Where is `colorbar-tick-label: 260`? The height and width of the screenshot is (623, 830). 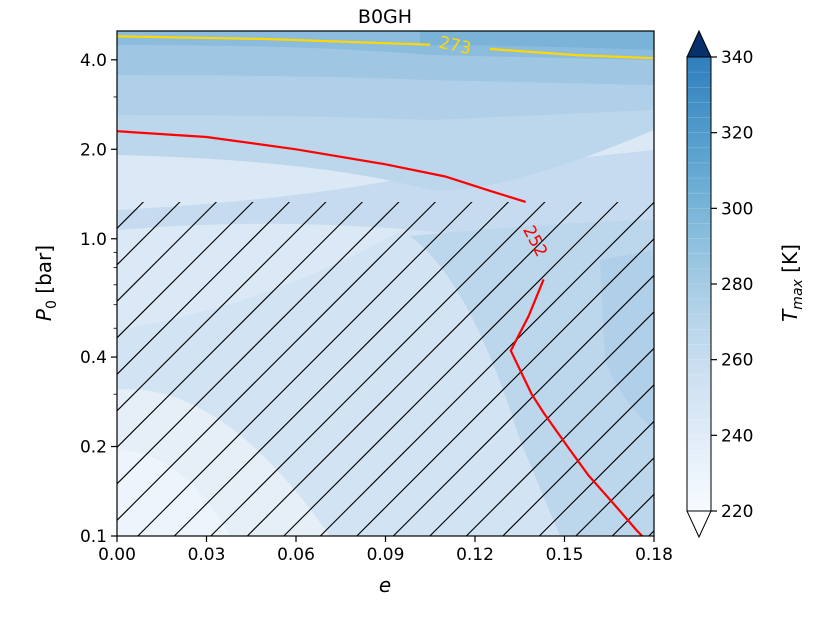
colorbar-tick-label: 260 is located at coordinates (737, 361).